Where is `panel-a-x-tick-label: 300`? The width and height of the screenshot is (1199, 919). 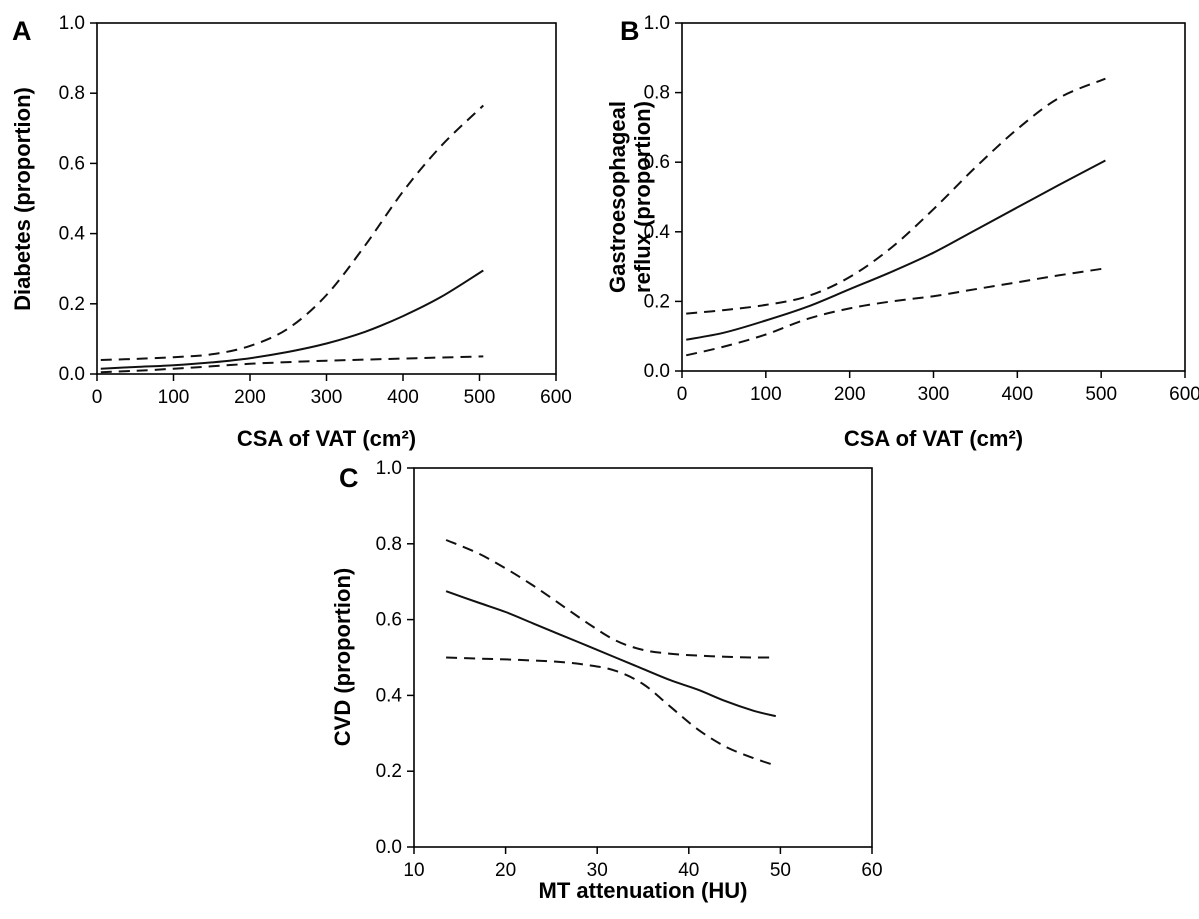 panel-a-x-tick-label: 300 is located at coordinates (327, 397).